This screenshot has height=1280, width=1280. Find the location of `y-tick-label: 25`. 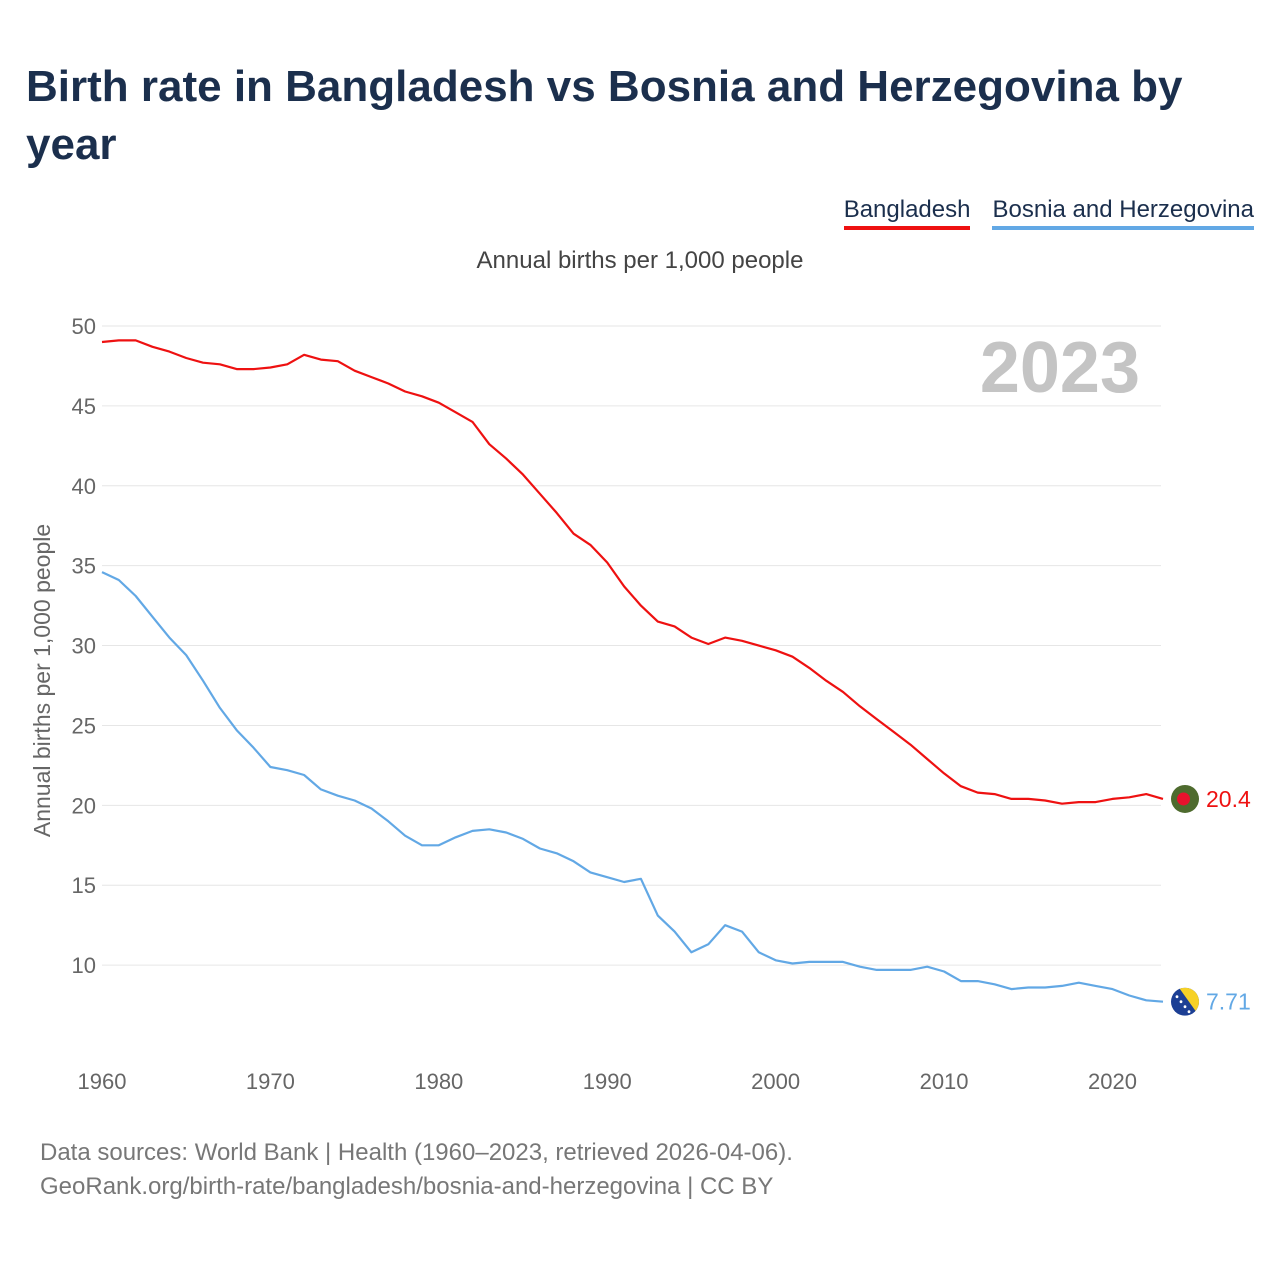

y-tick-label: 25 is located at coordinates (84, 725).